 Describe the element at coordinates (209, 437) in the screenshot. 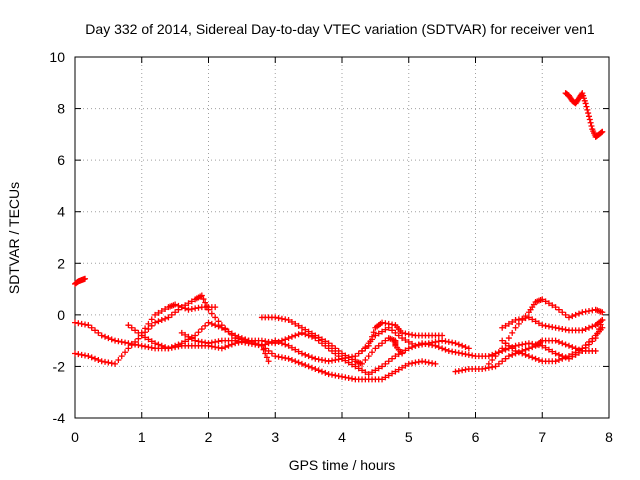

I see `x-tick-label: 2` at that location.